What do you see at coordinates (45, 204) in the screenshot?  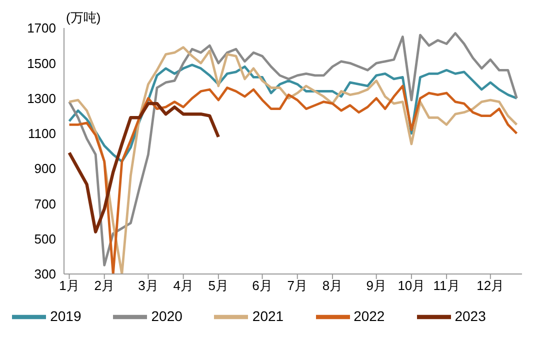 I see `y-tick-label: 700` at bounding box center [45, 204].